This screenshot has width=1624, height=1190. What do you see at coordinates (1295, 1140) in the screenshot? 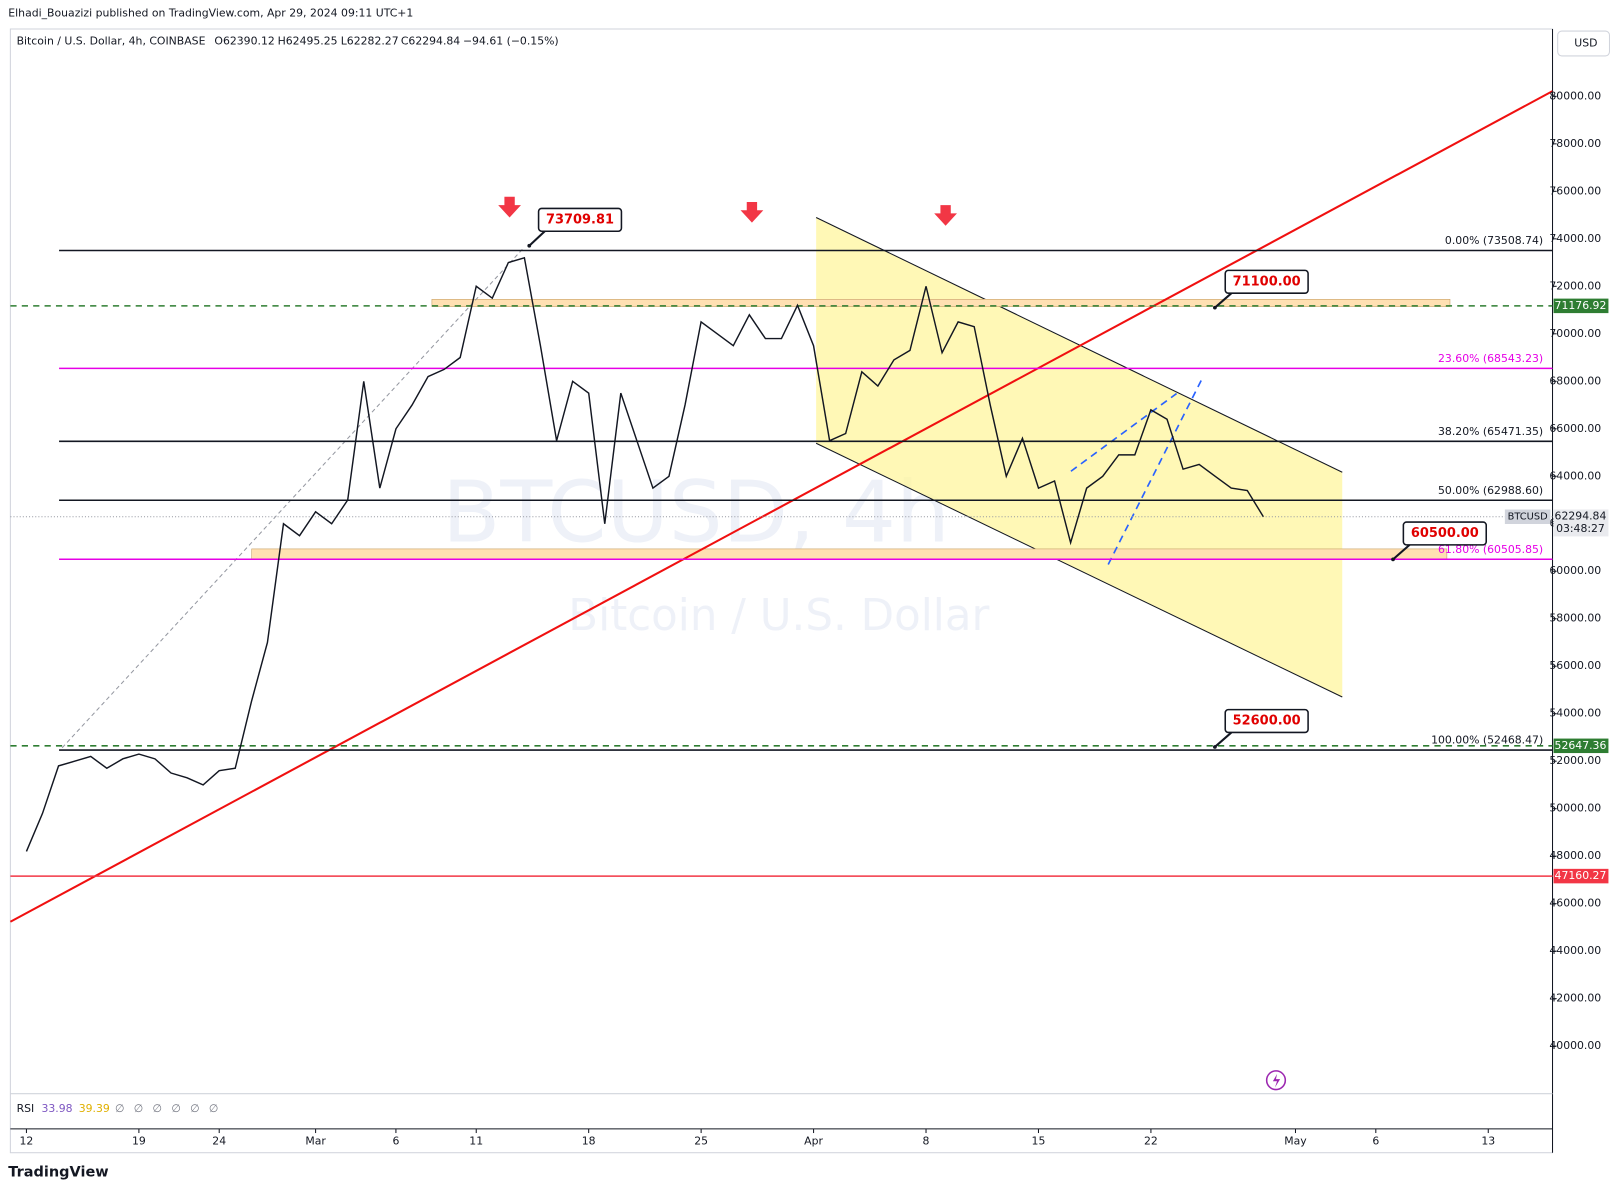
I see `x-tick-label: May` at bounding box center [1295, 1140].